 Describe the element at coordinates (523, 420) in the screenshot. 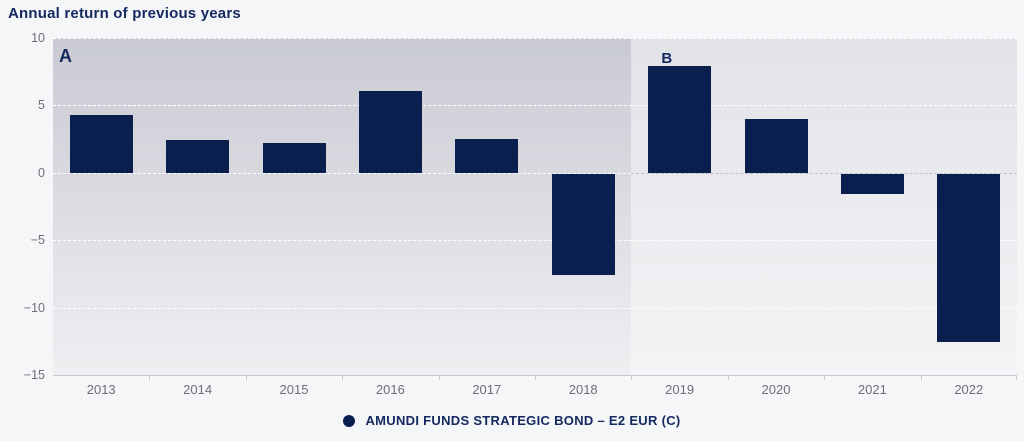

I see `legend-series-label: AMUNDI FUNDS STRATEGIC BOND – E2 EUR (C)` at that location.